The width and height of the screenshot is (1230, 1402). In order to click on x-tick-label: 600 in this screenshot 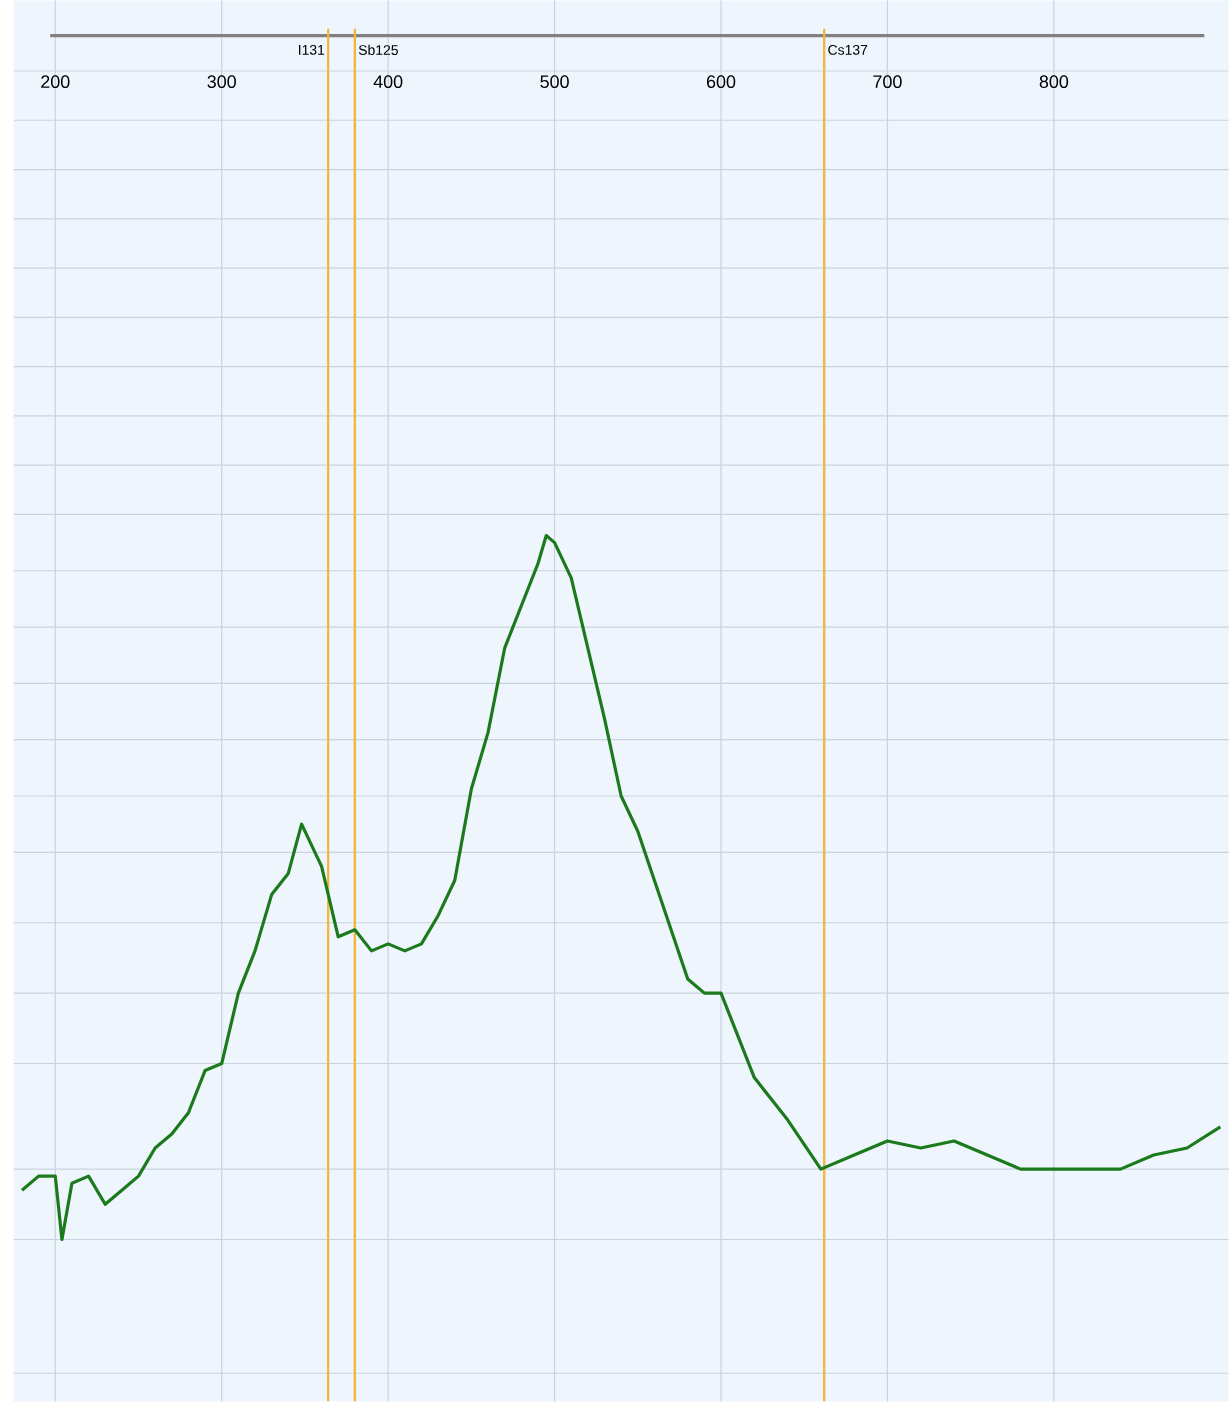, I will do `click(721, 82)`.